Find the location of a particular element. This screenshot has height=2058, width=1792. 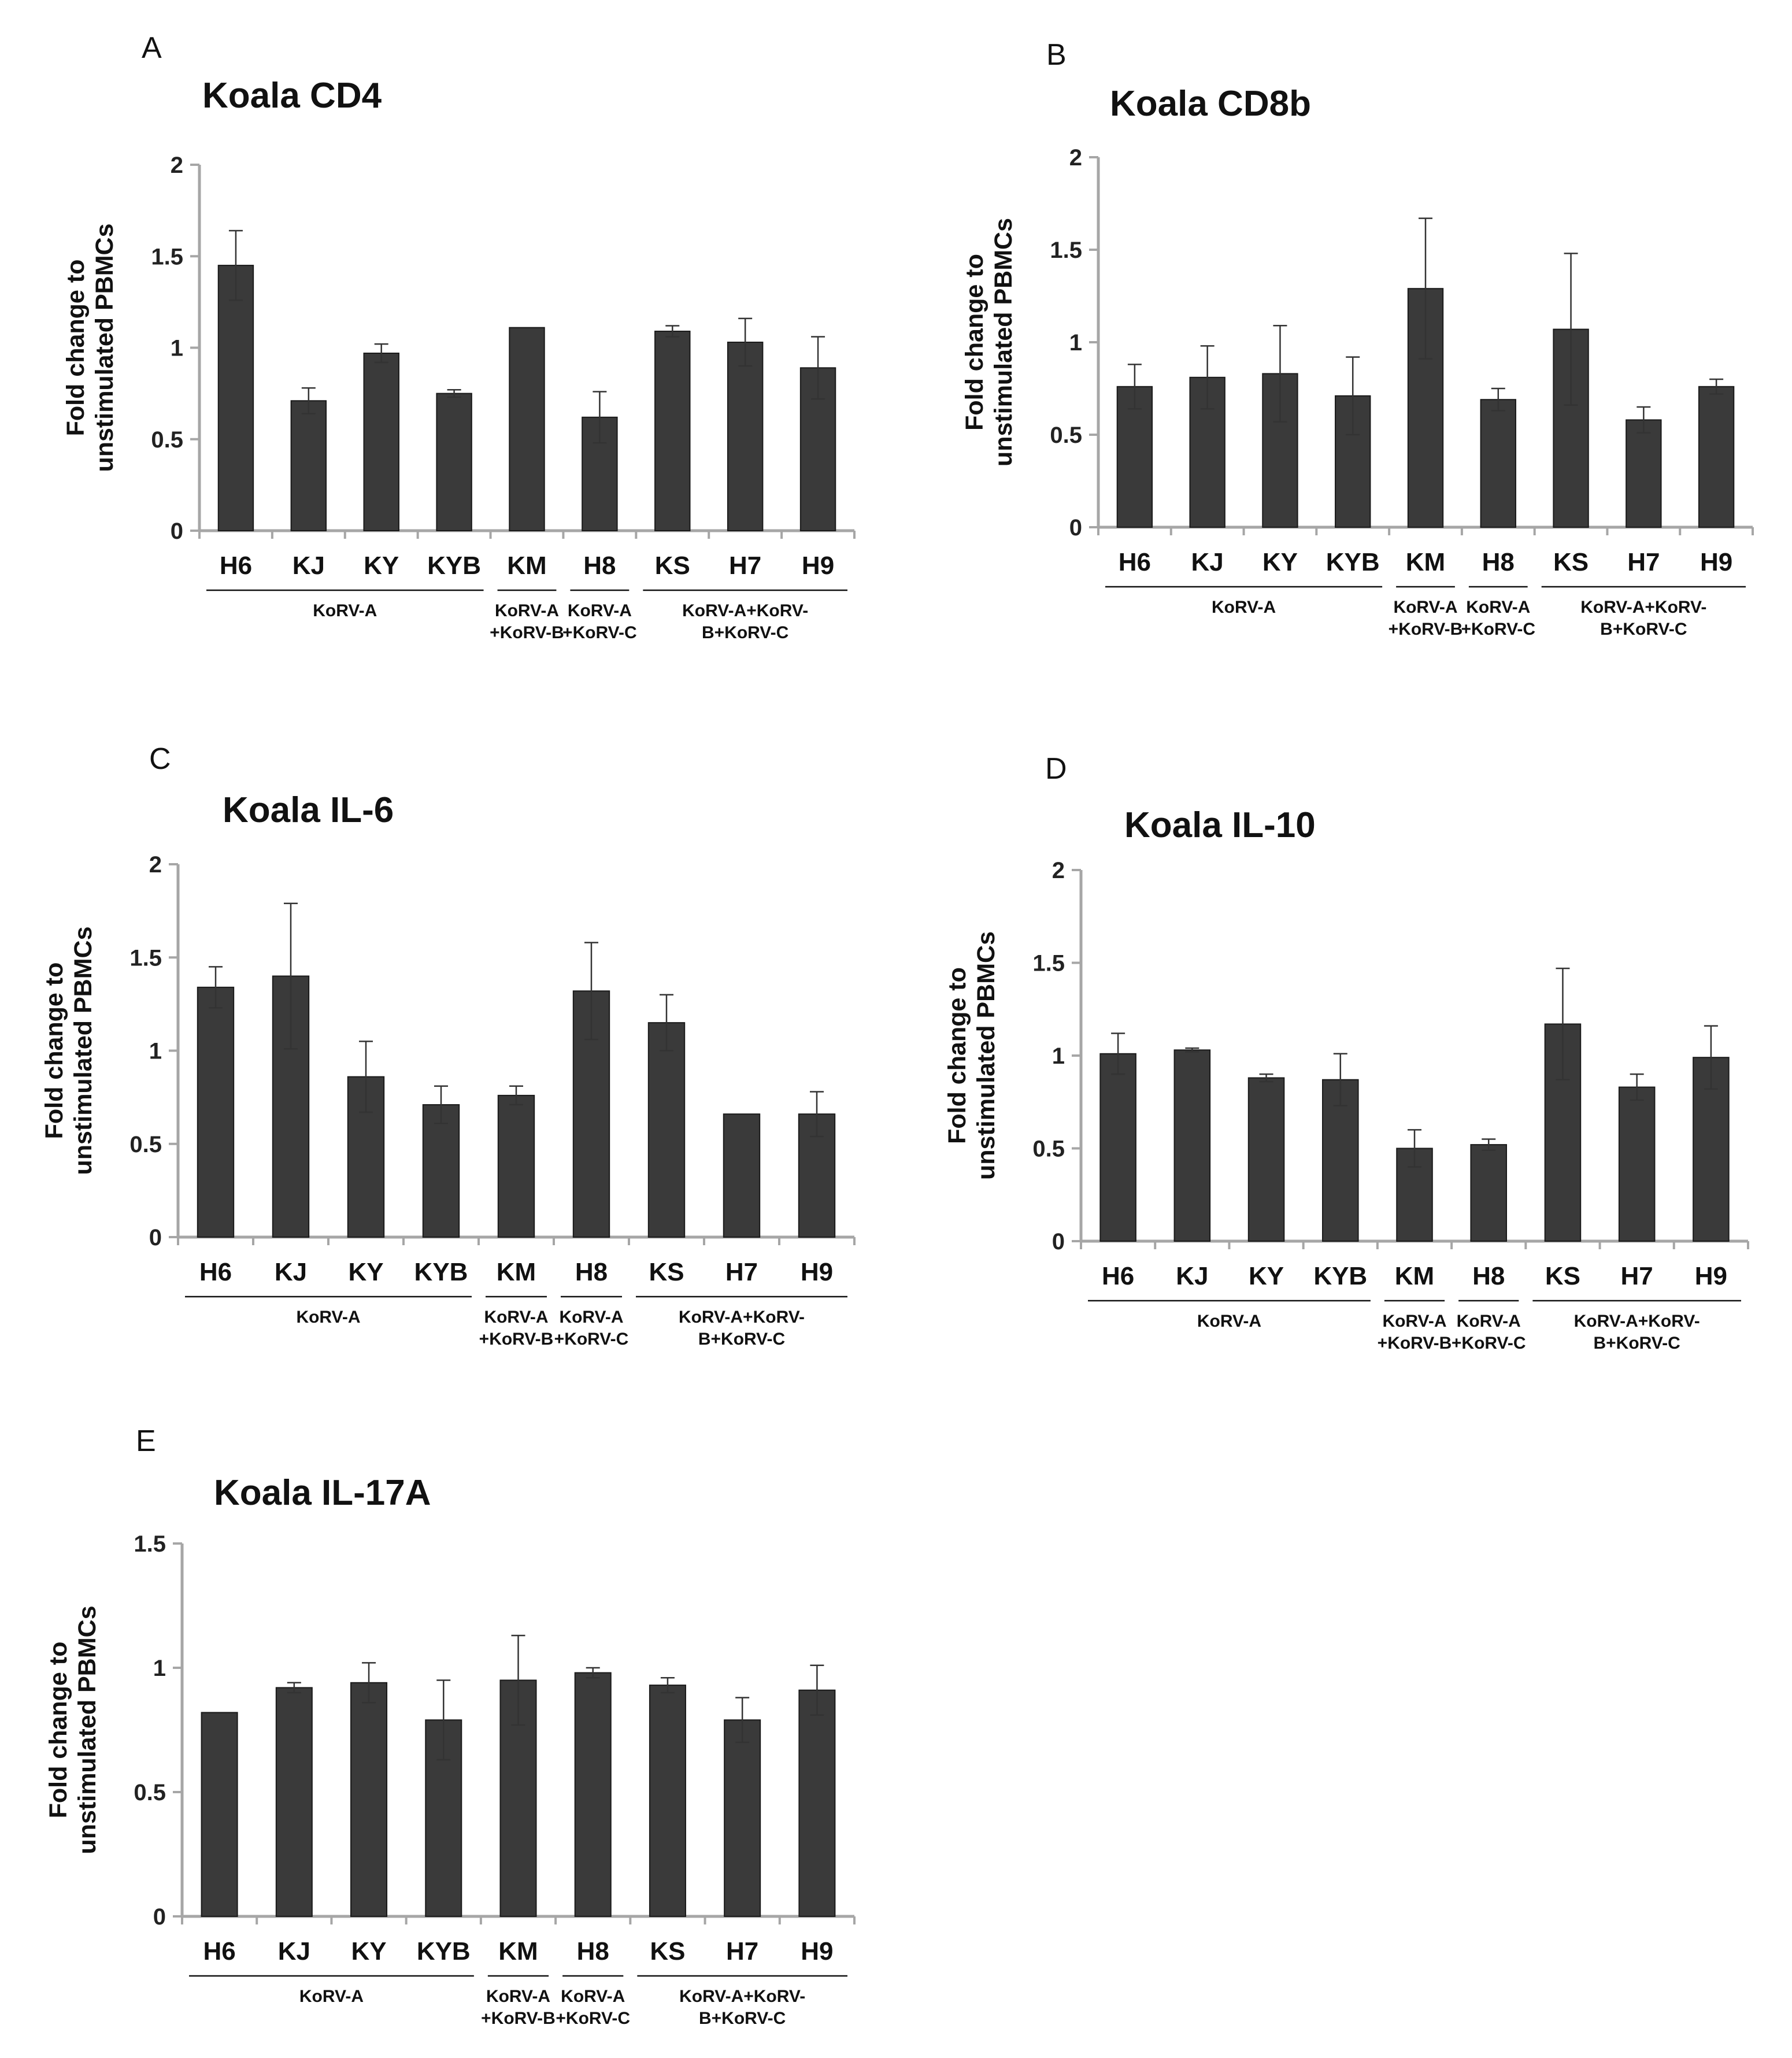

chart-title: Koala IL-10 is located at coordinates (1220, 825).